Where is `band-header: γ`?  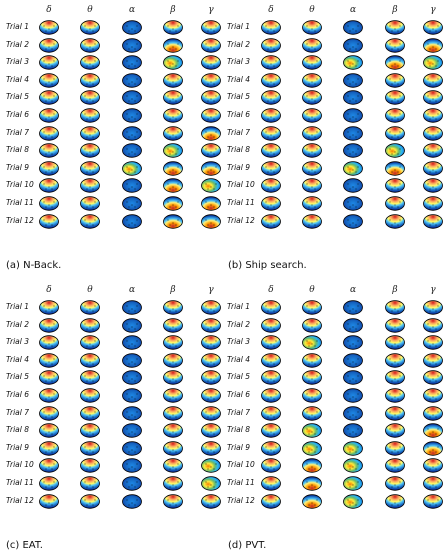 band-header: γ is located at coordinates (433, 290).